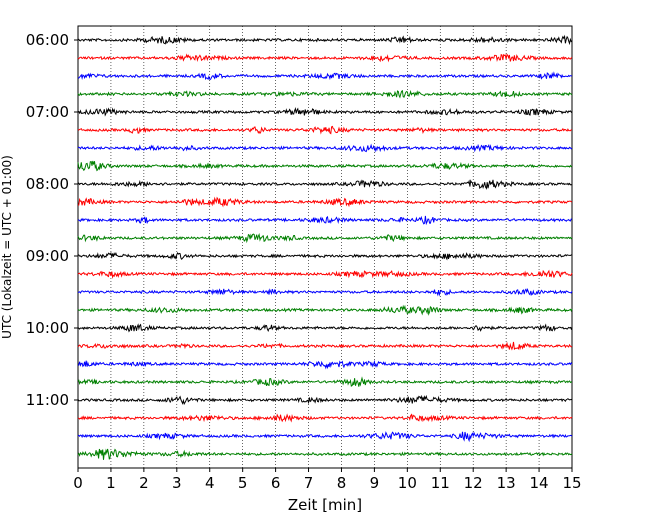  I want to click on x-tick-label: 14, so click(539, 483).